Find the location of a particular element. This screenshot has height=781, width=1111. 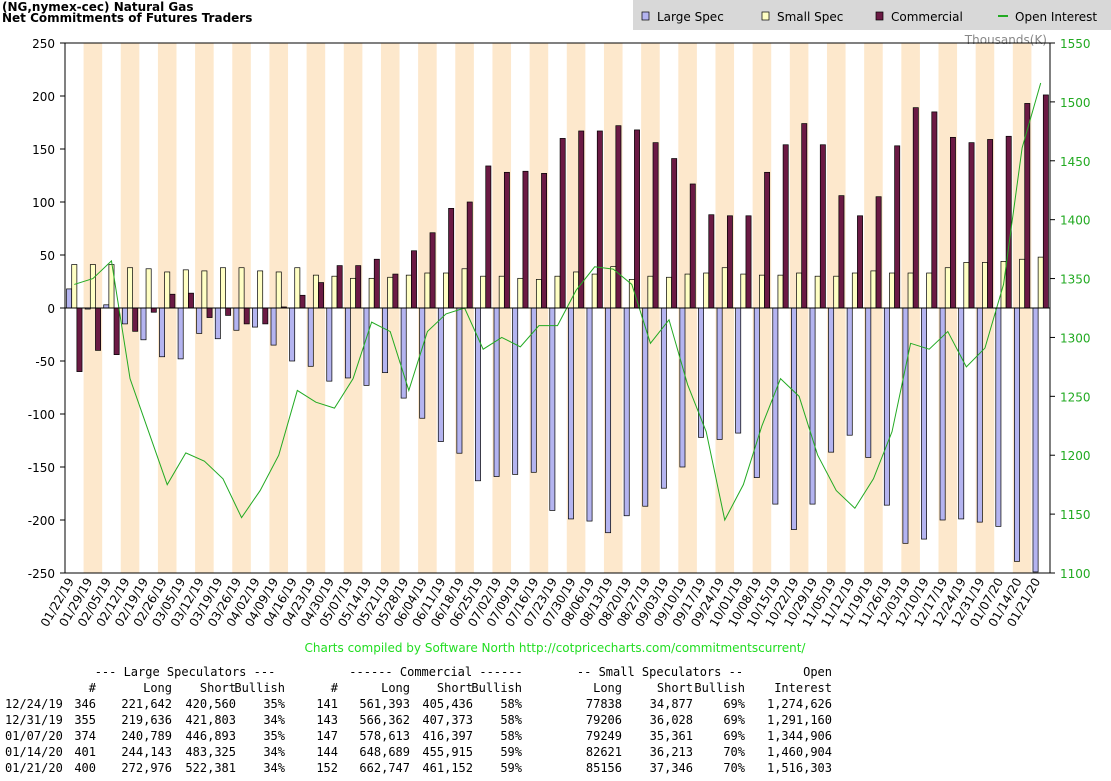

table-cell: 1,516,303 is located at coordinates (799, 768).